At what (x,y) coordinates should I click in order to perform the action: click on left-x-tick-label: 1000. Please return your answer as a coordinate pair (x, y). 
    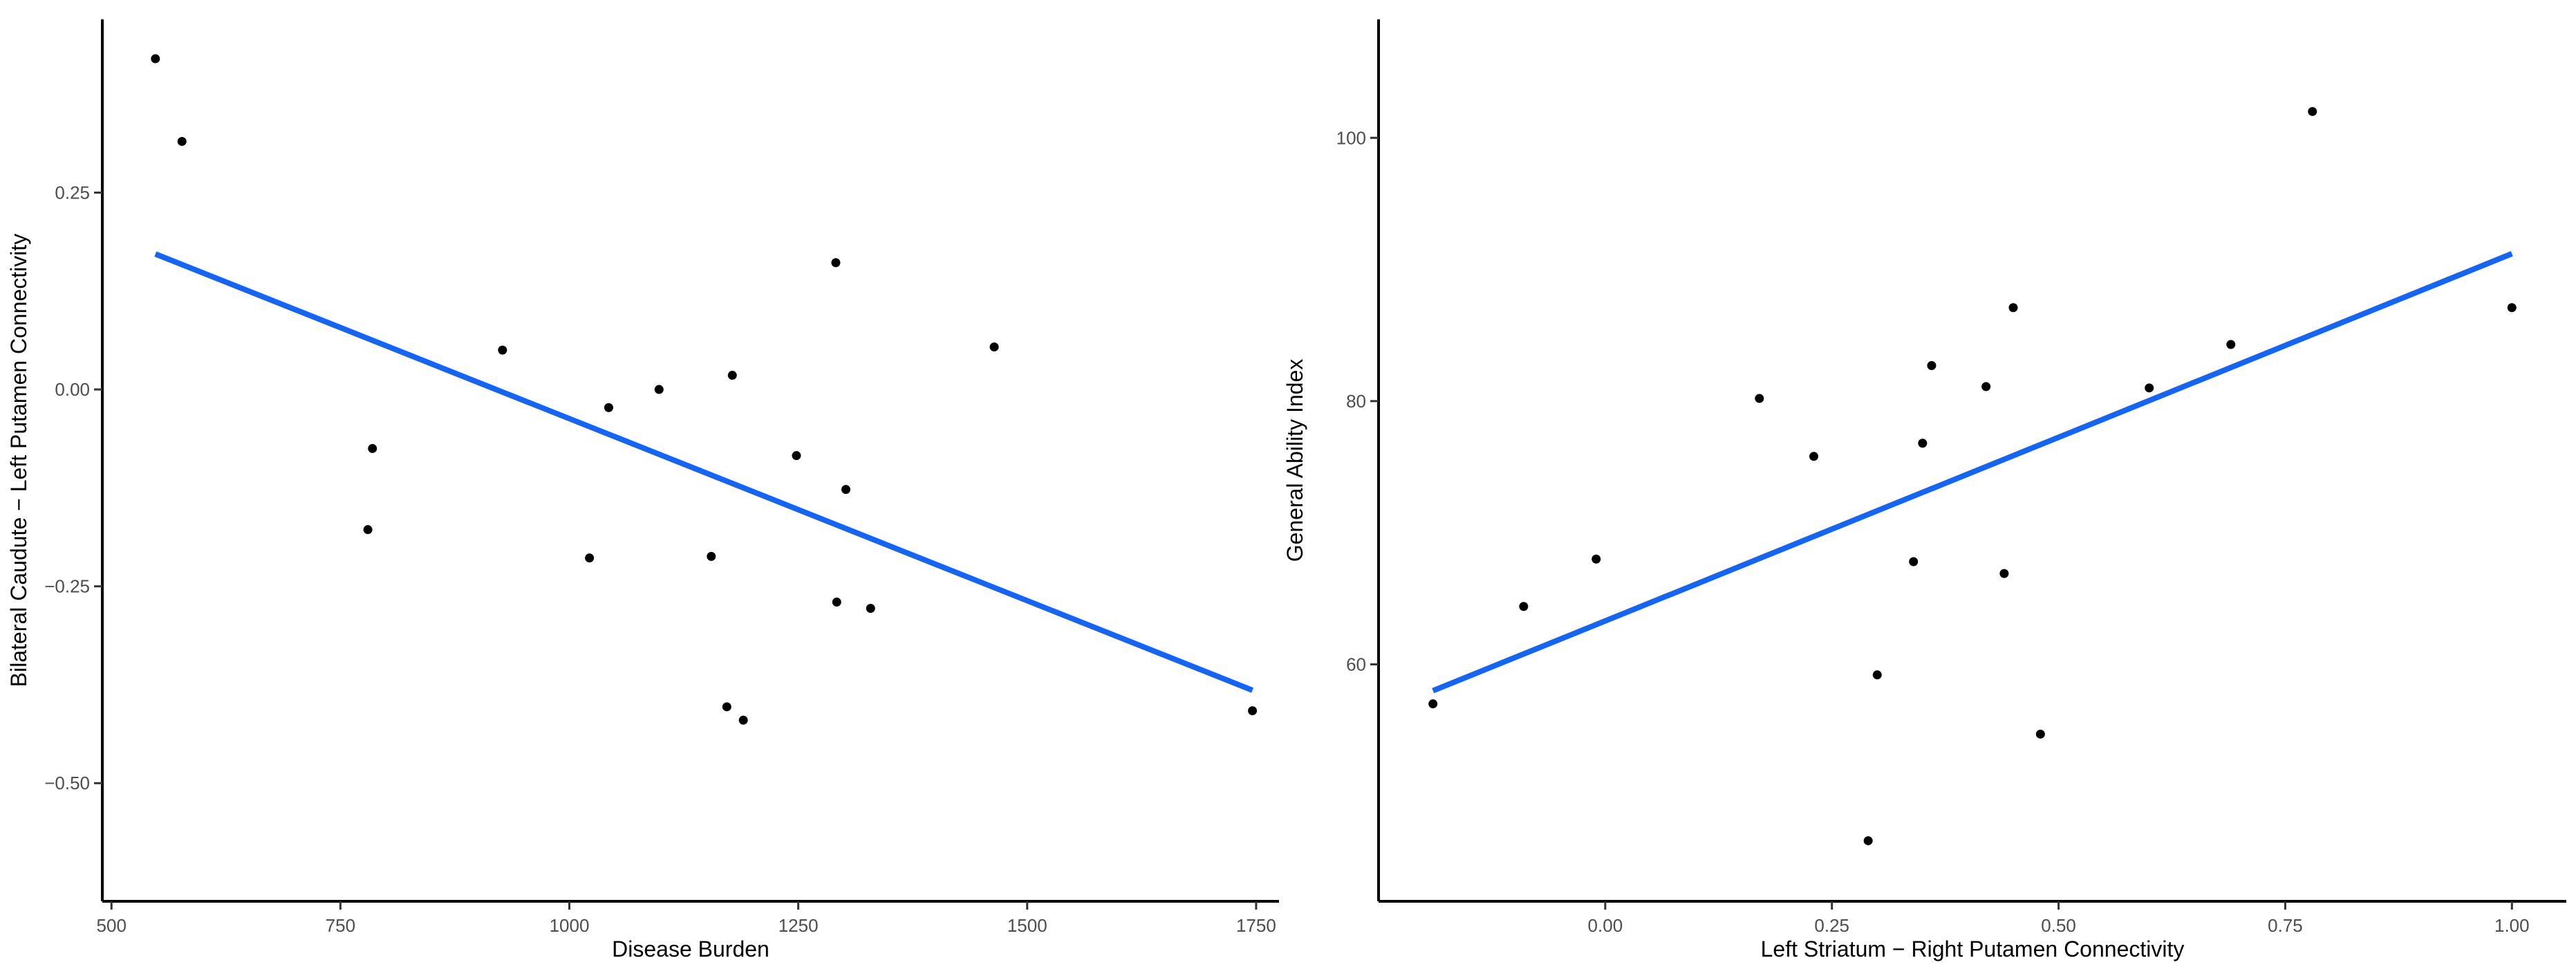
    Looking at the image, I should click on (570, 925).